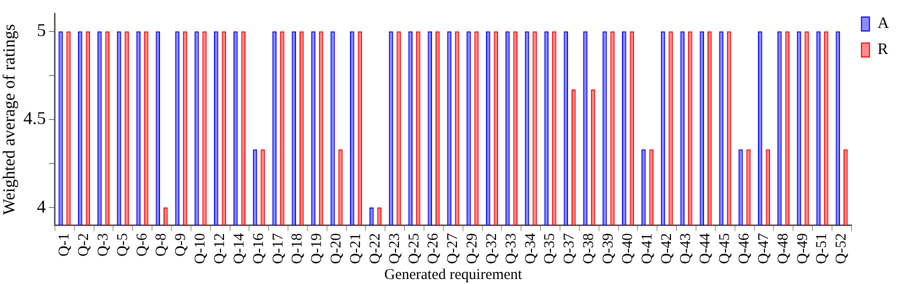  Describe the element at coordinates (744, 248) in the screenshot. I see `x-tick-label: Q-46` at that location.